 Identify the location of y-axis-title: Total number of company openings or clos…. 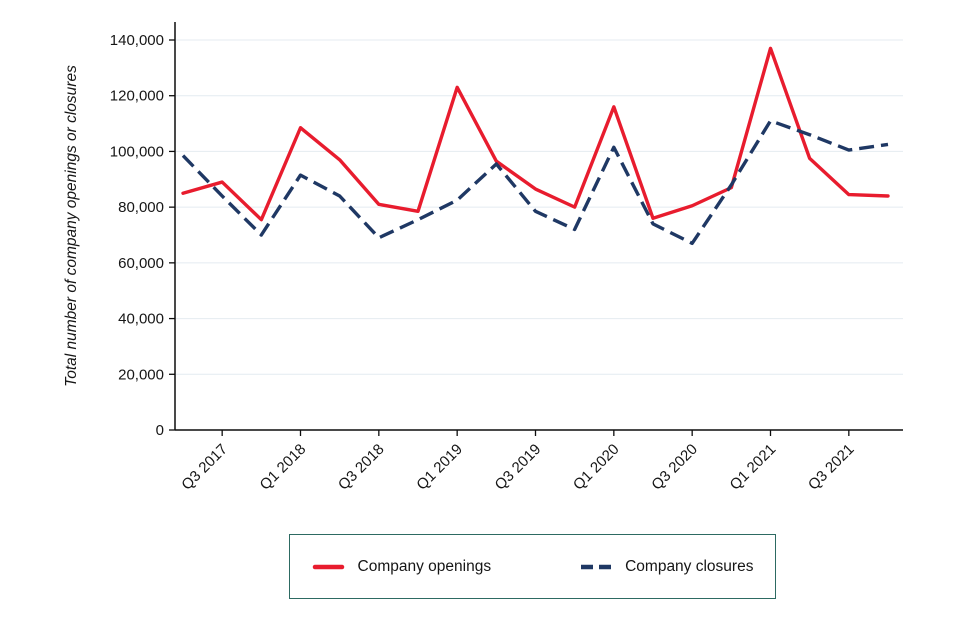
(71, 226).